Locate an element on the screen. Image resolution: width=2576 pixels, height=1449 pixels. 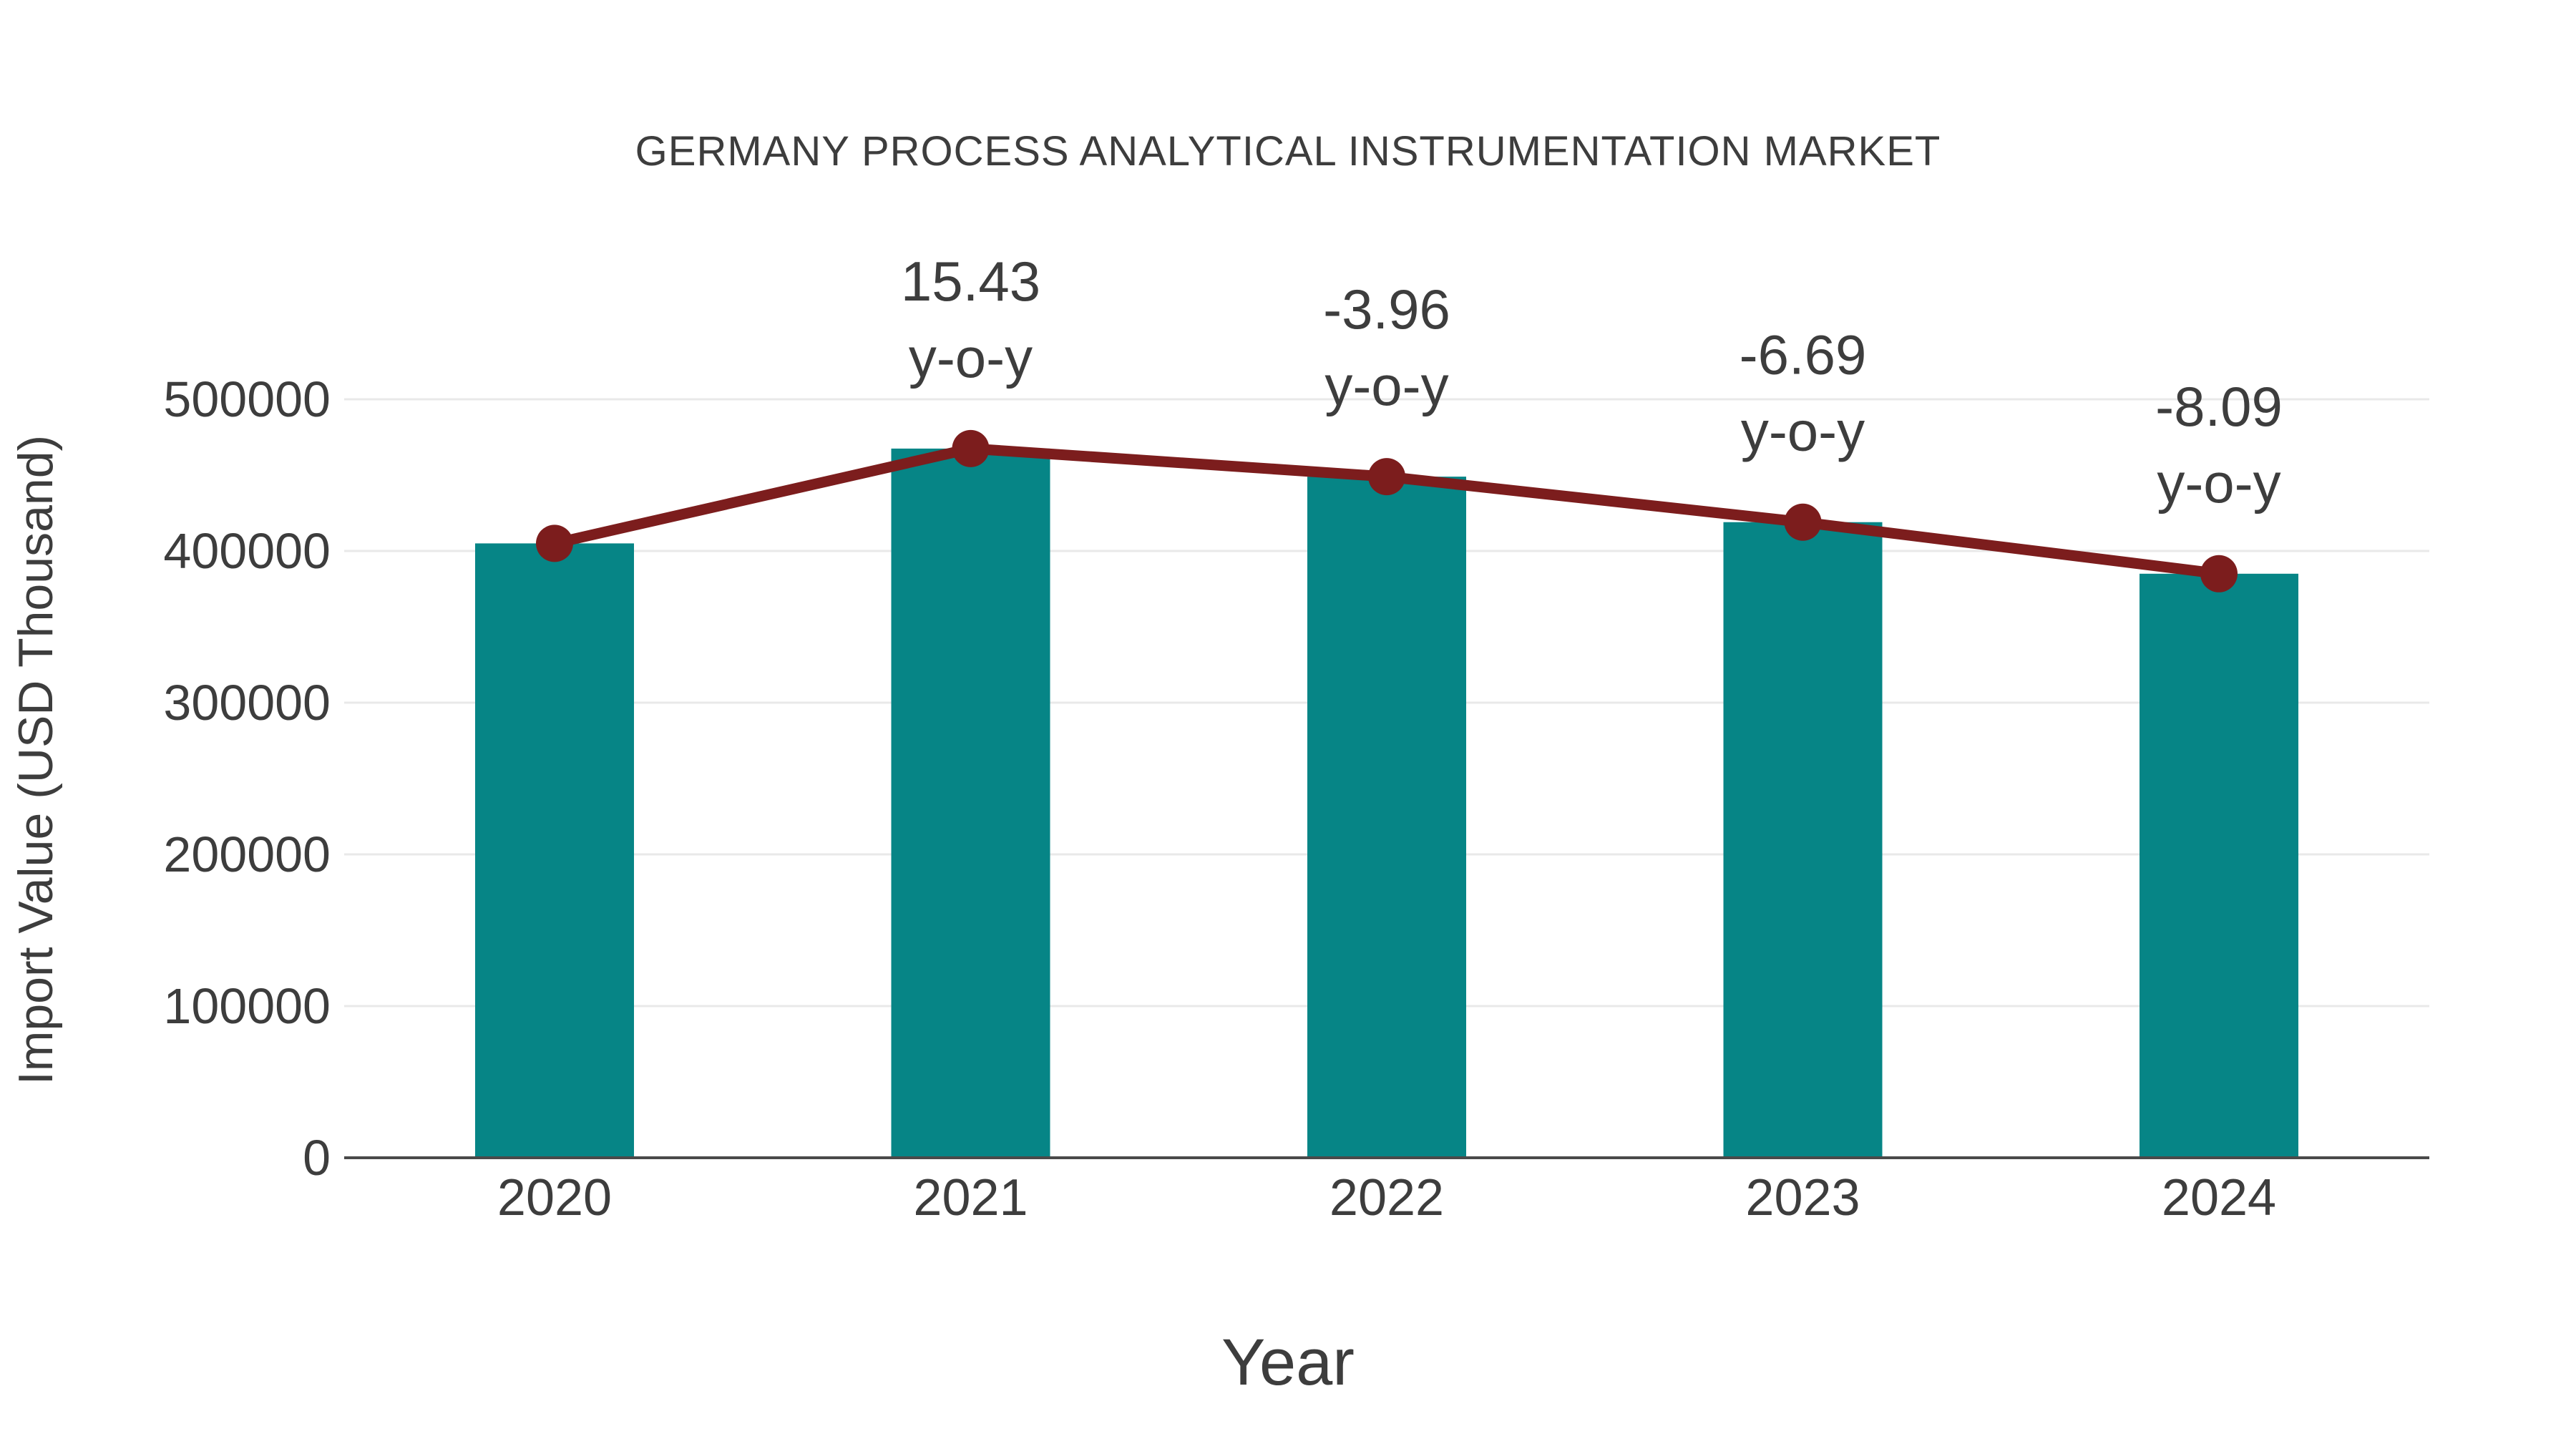
y-tick-label-200000: 200000 is located at coordinates (247, 854).